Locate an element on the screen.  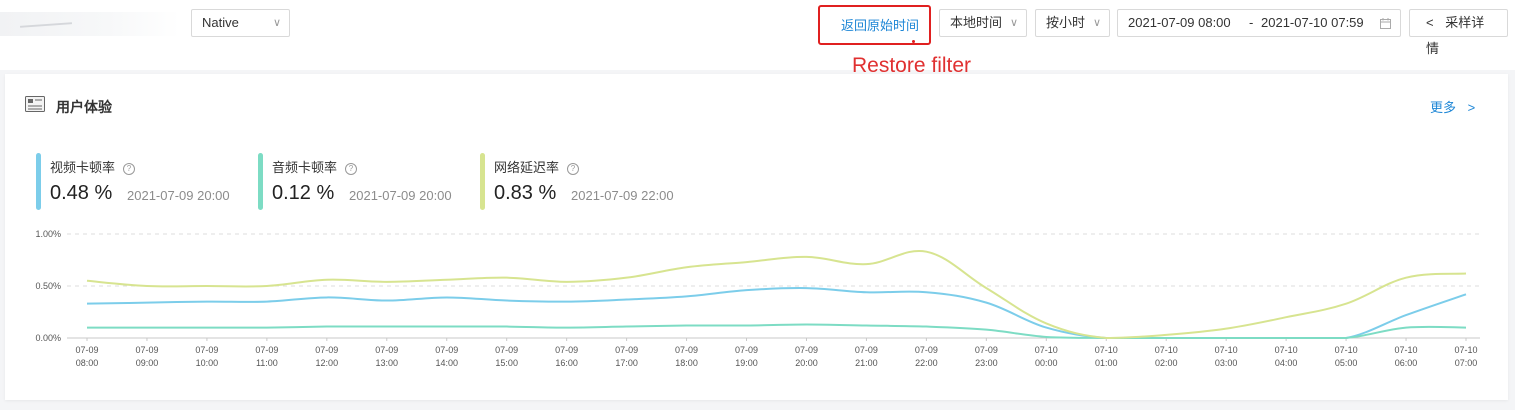
granularity-select-value: 按小时 is located at coordinates (1066, 22).